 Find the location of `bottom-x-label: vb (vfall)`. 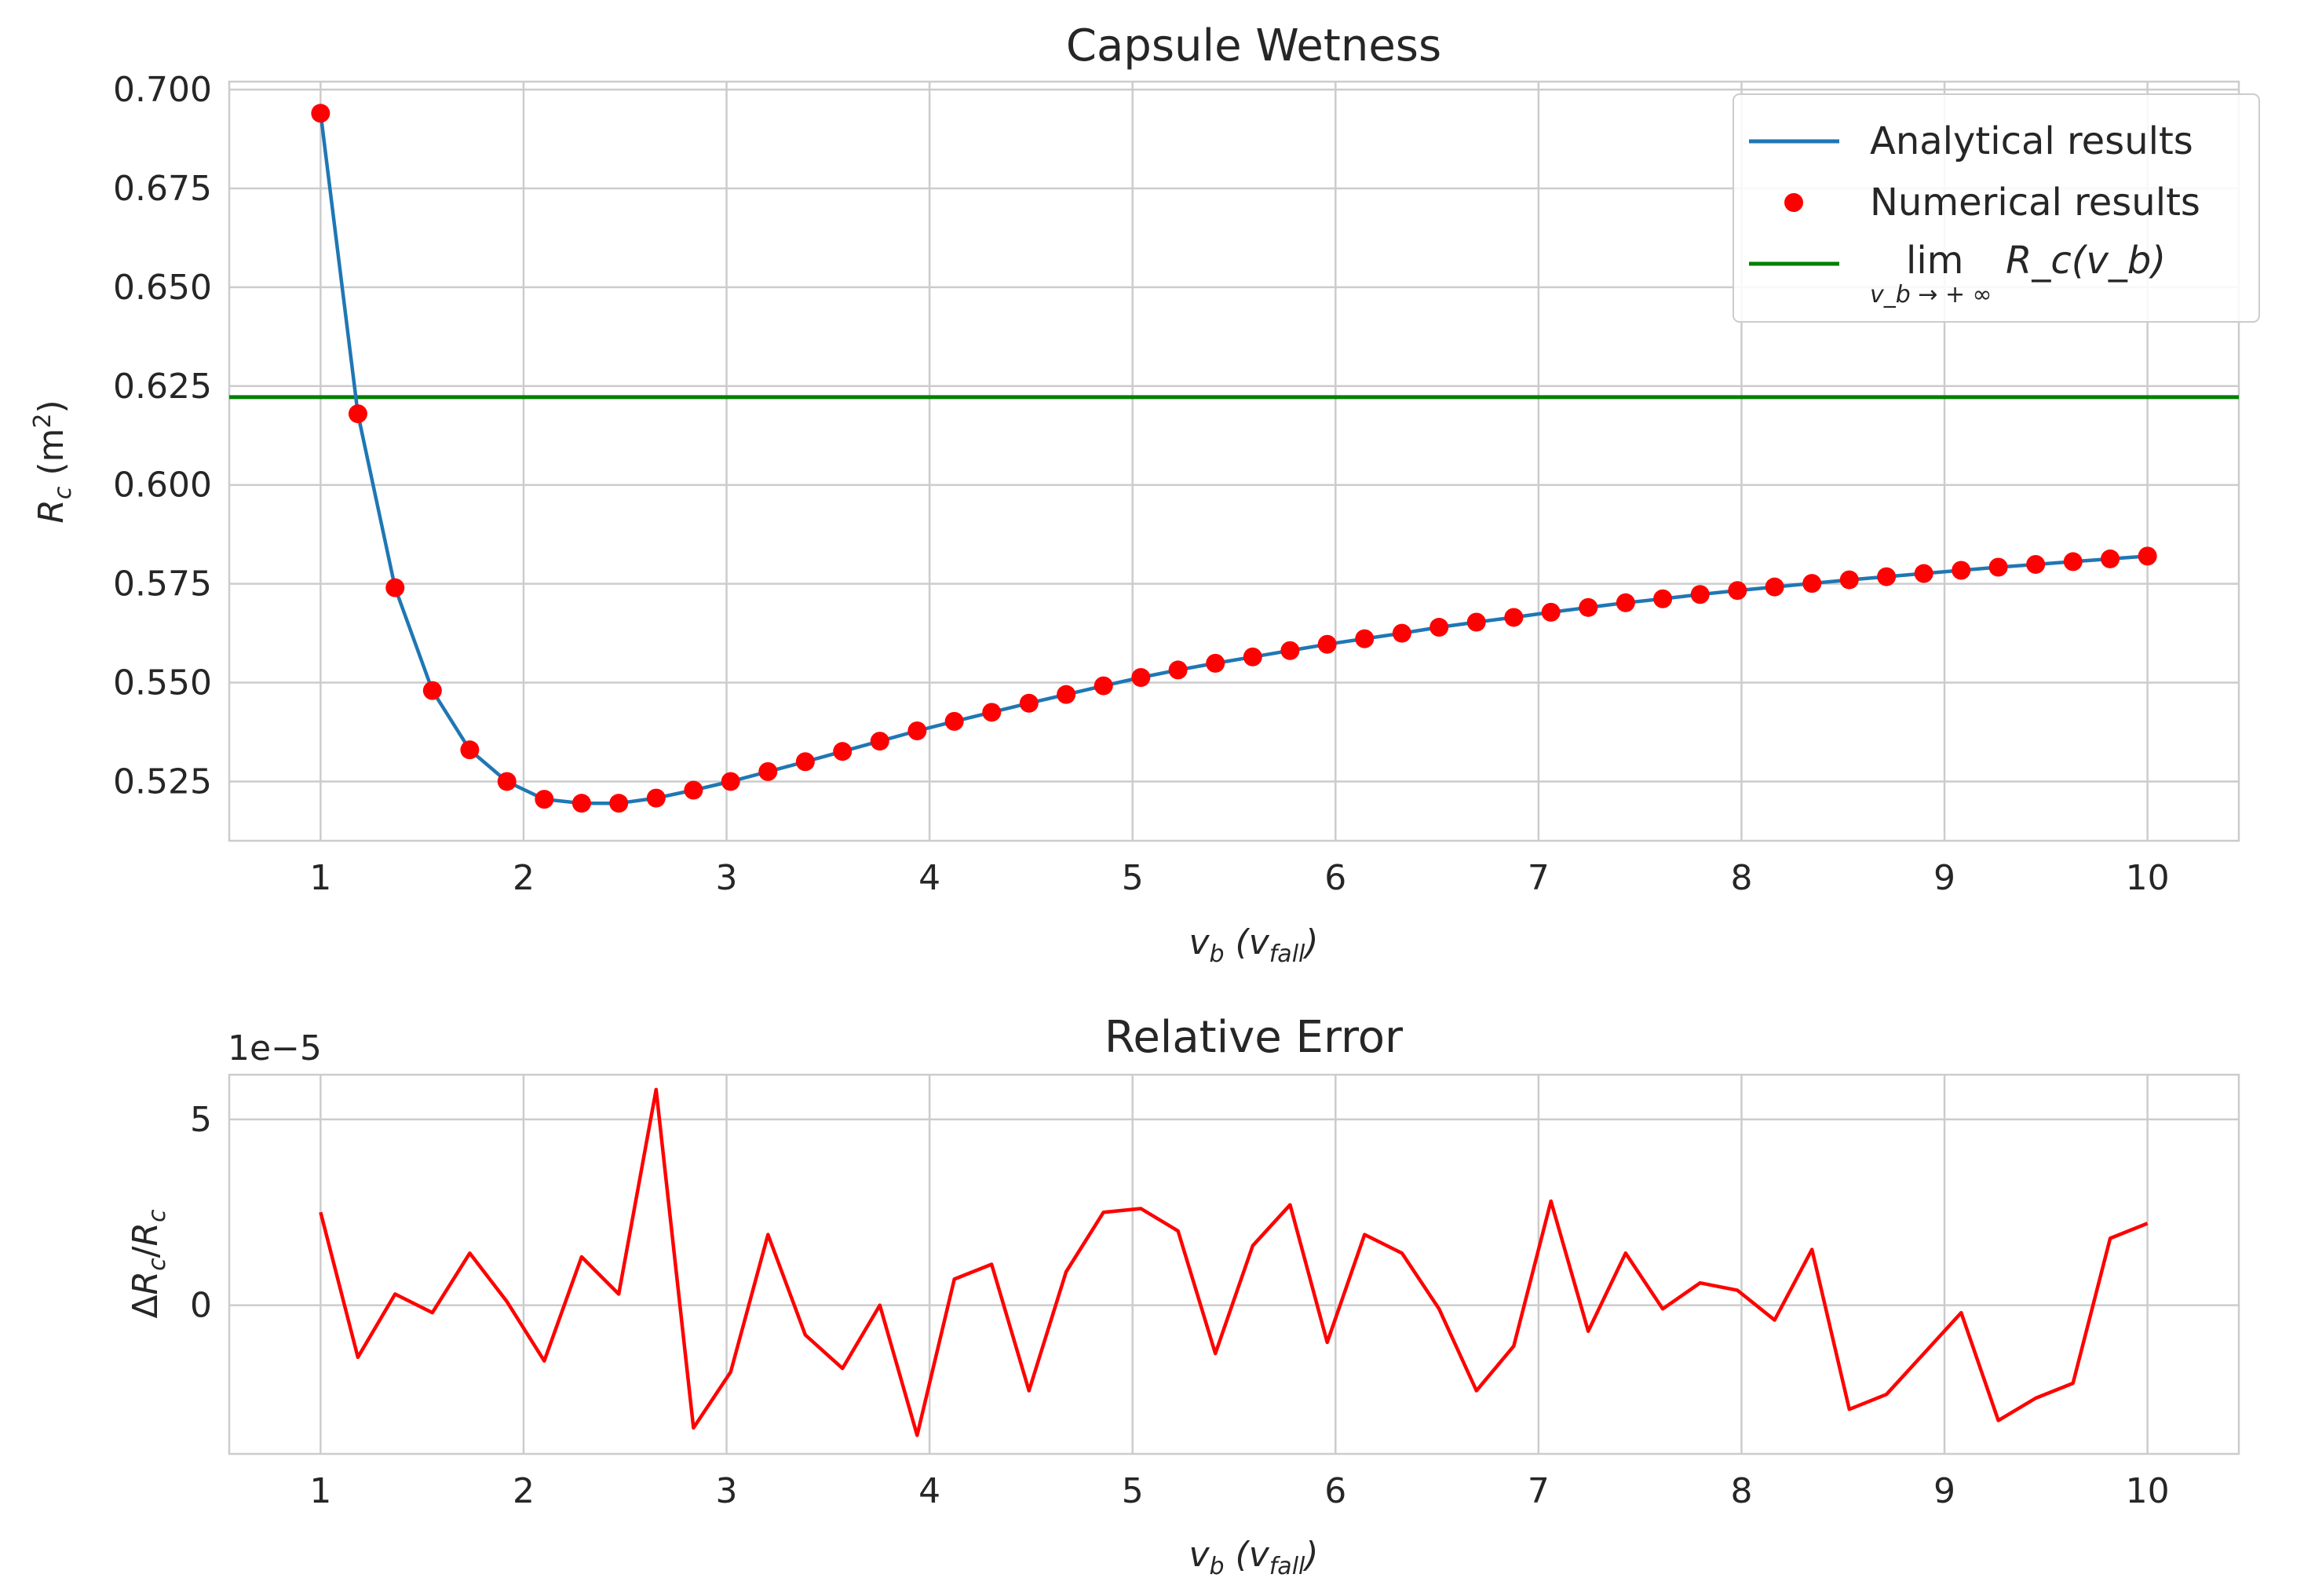

bottom-x-label: vb (vfall) is located at coordinates (1253, 1557).